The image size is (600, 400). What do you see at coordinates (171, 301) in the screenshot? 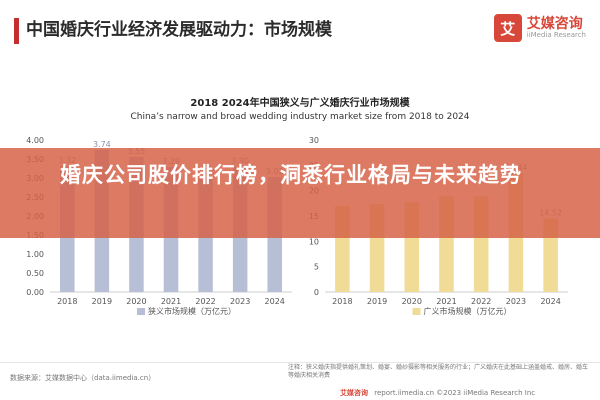
I see `narrow-x-tick-label: 2021` at bounding box center [171, 301].